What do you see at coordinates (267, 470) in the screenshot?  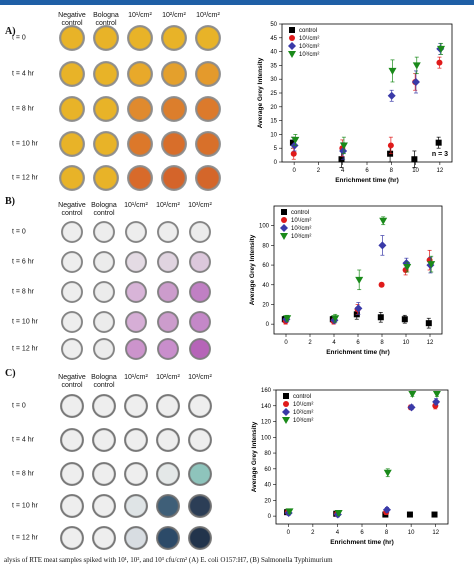 I see `y-tick-label: 60` at bounding box center [267, 470].